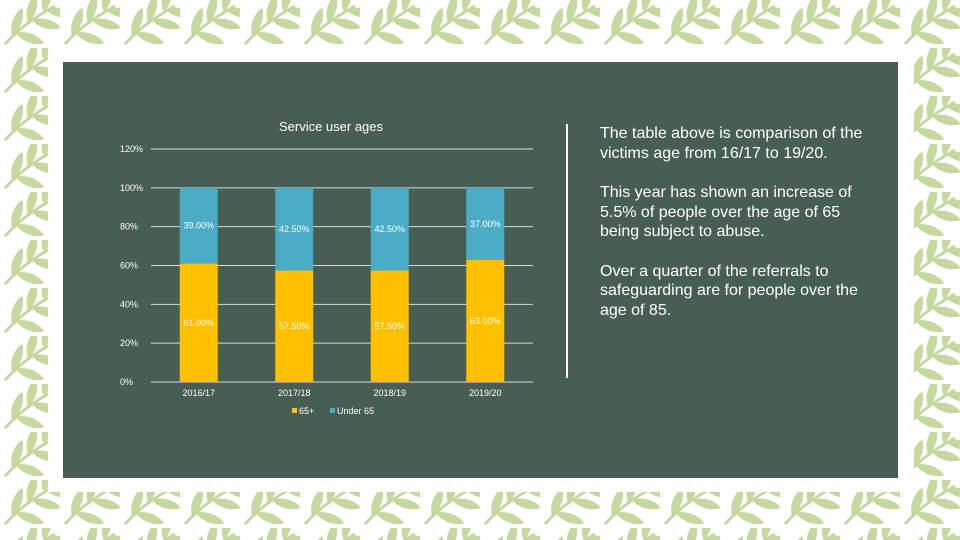 The image size is (960, 540). I want to click on data-label: 39.00%, so click(198, 226).